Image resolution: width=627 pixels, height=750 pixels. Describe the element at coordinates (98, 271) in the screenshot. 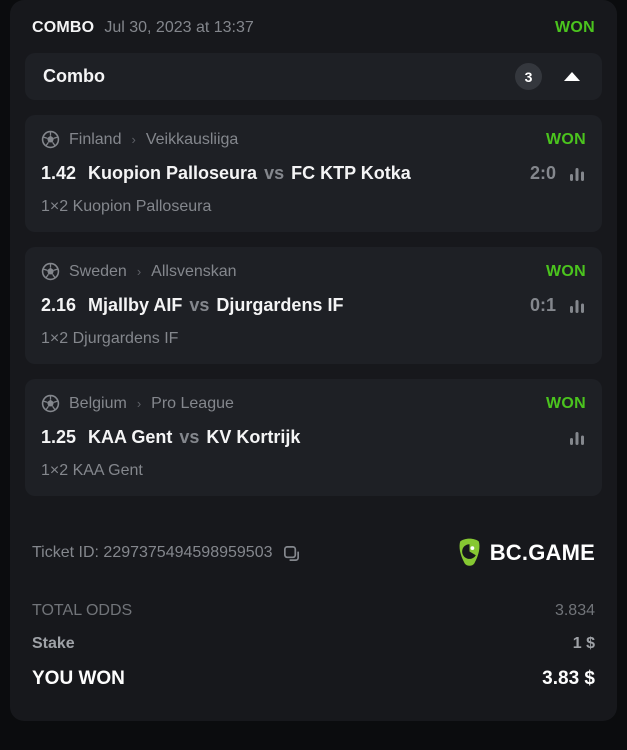

I see `bet-country: Sweden` at that location.